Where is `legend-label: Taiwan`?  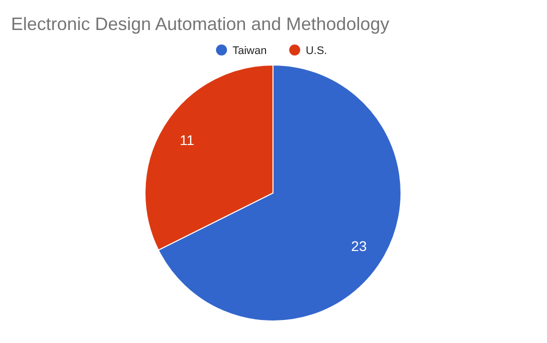
legend-label: Taiwan is located at coordinates (249, 51).